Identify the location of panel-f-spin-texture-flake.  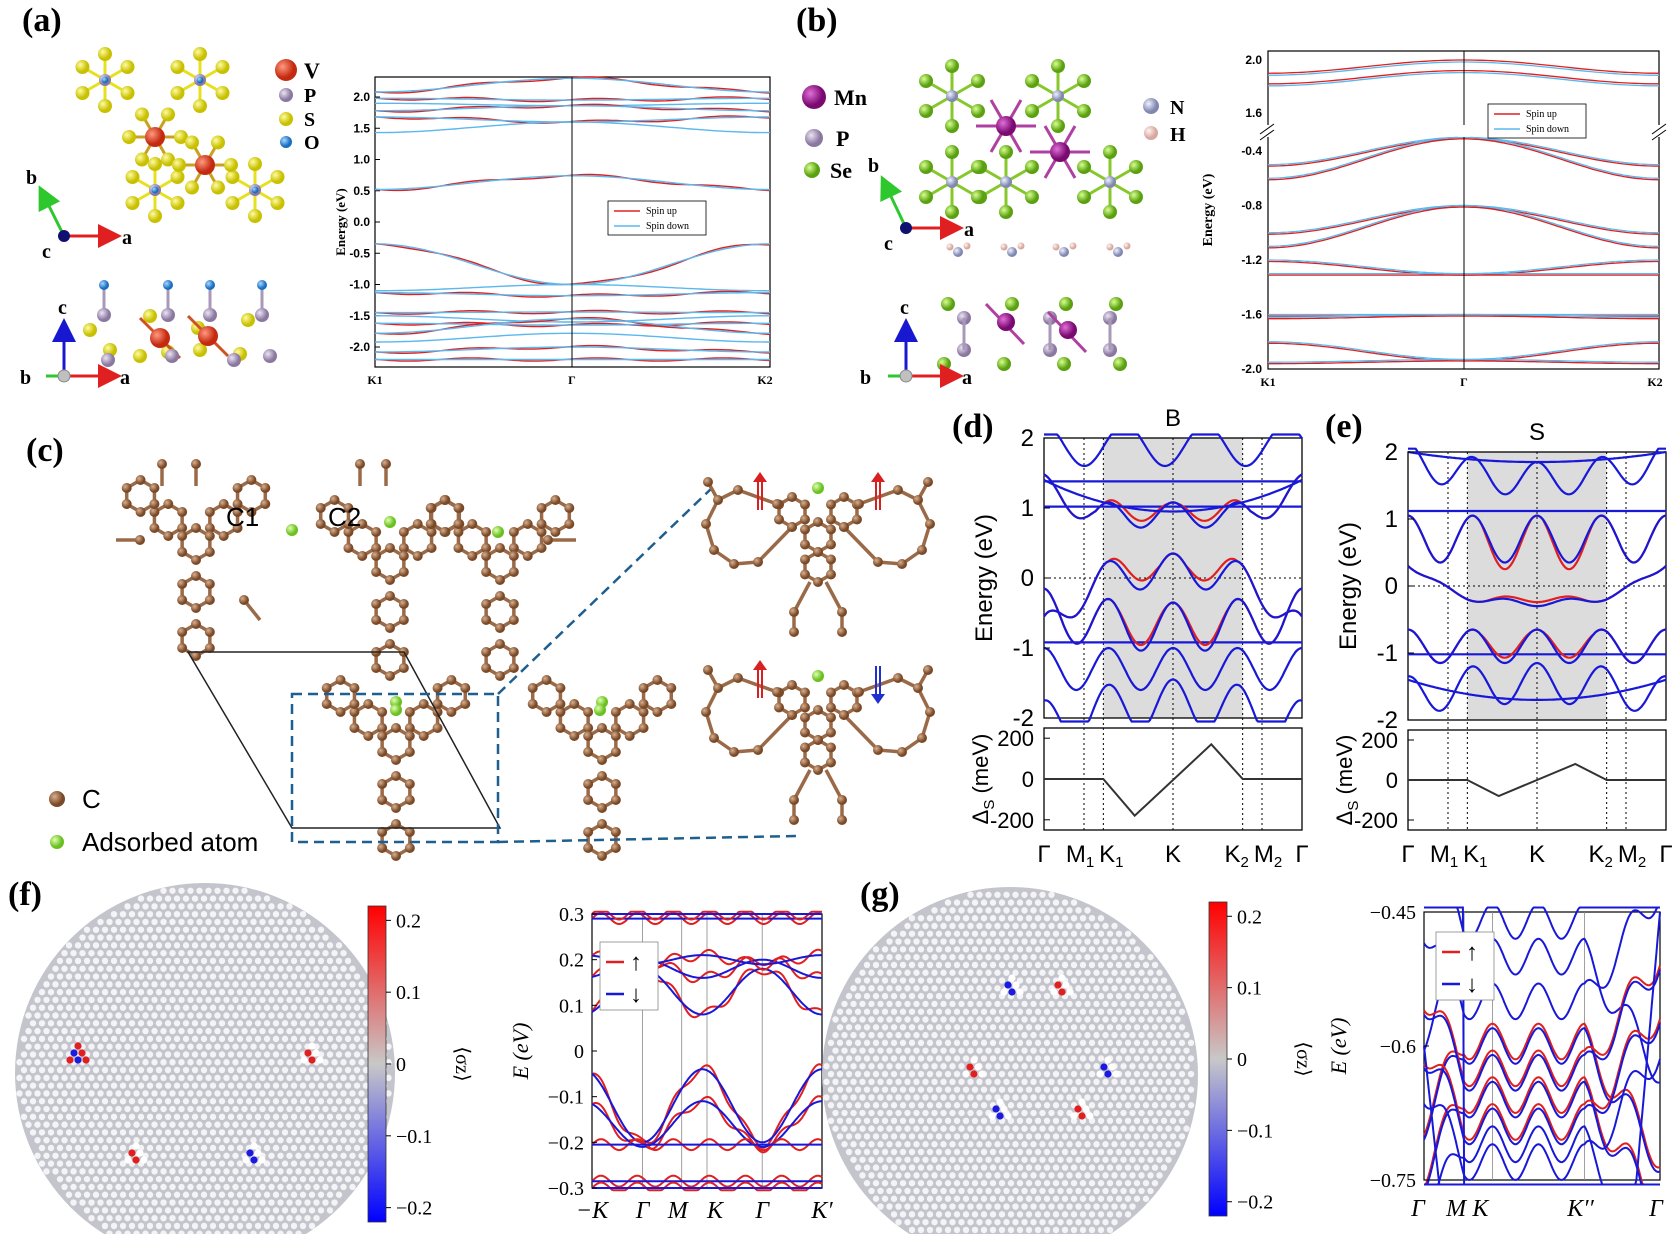
(205, 1058).